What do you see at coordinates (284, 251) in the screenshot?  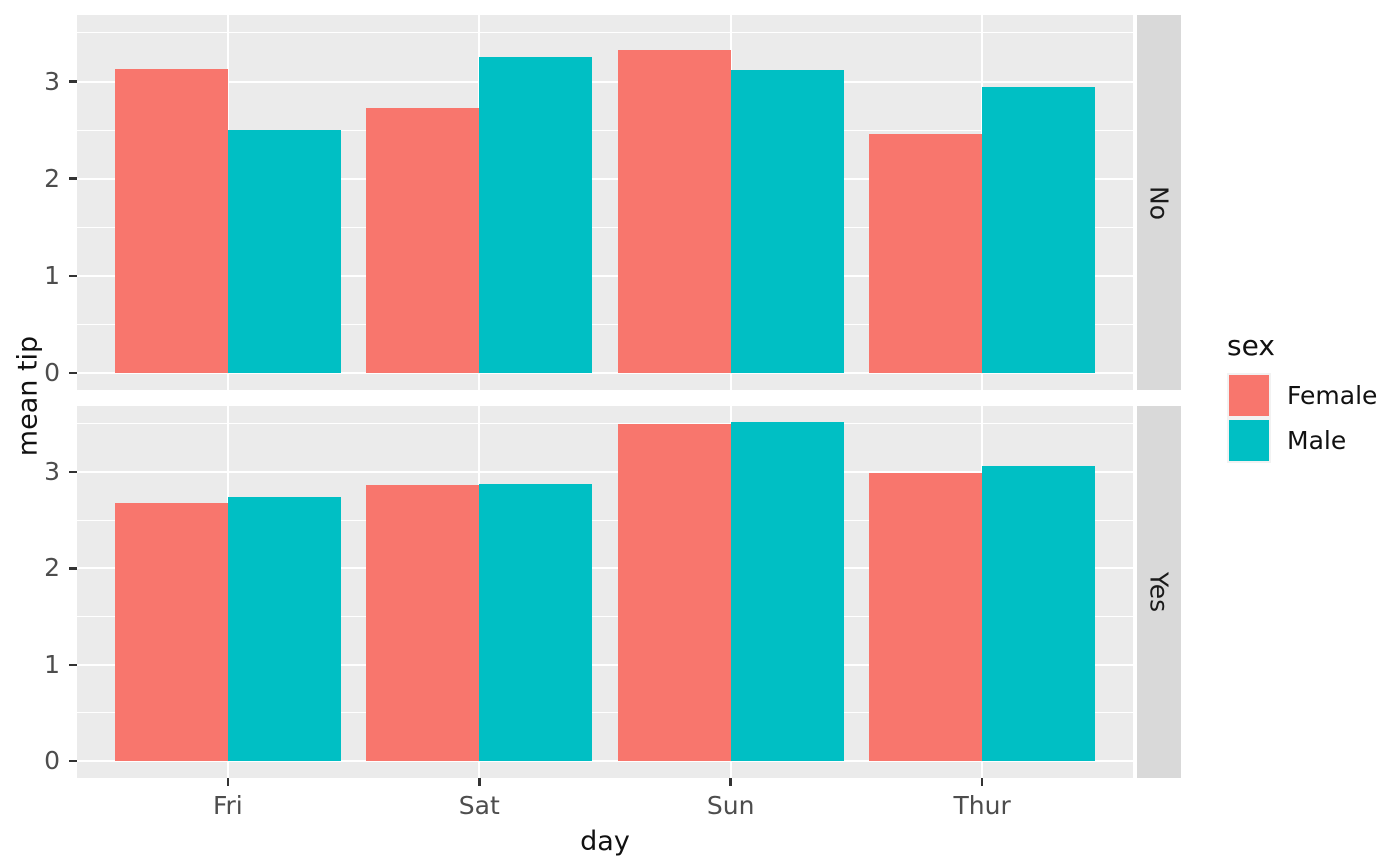 I see `bar-male-fri-no` at bounding box center [284, 251].